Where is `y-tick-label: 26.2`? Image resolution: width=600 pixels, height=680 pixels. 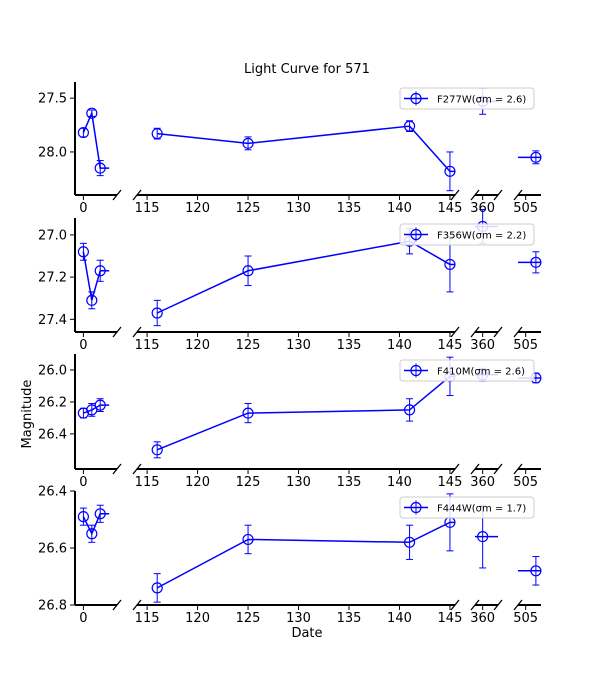 y-tick-label: 26.2 is located at coordinates (52, 402).